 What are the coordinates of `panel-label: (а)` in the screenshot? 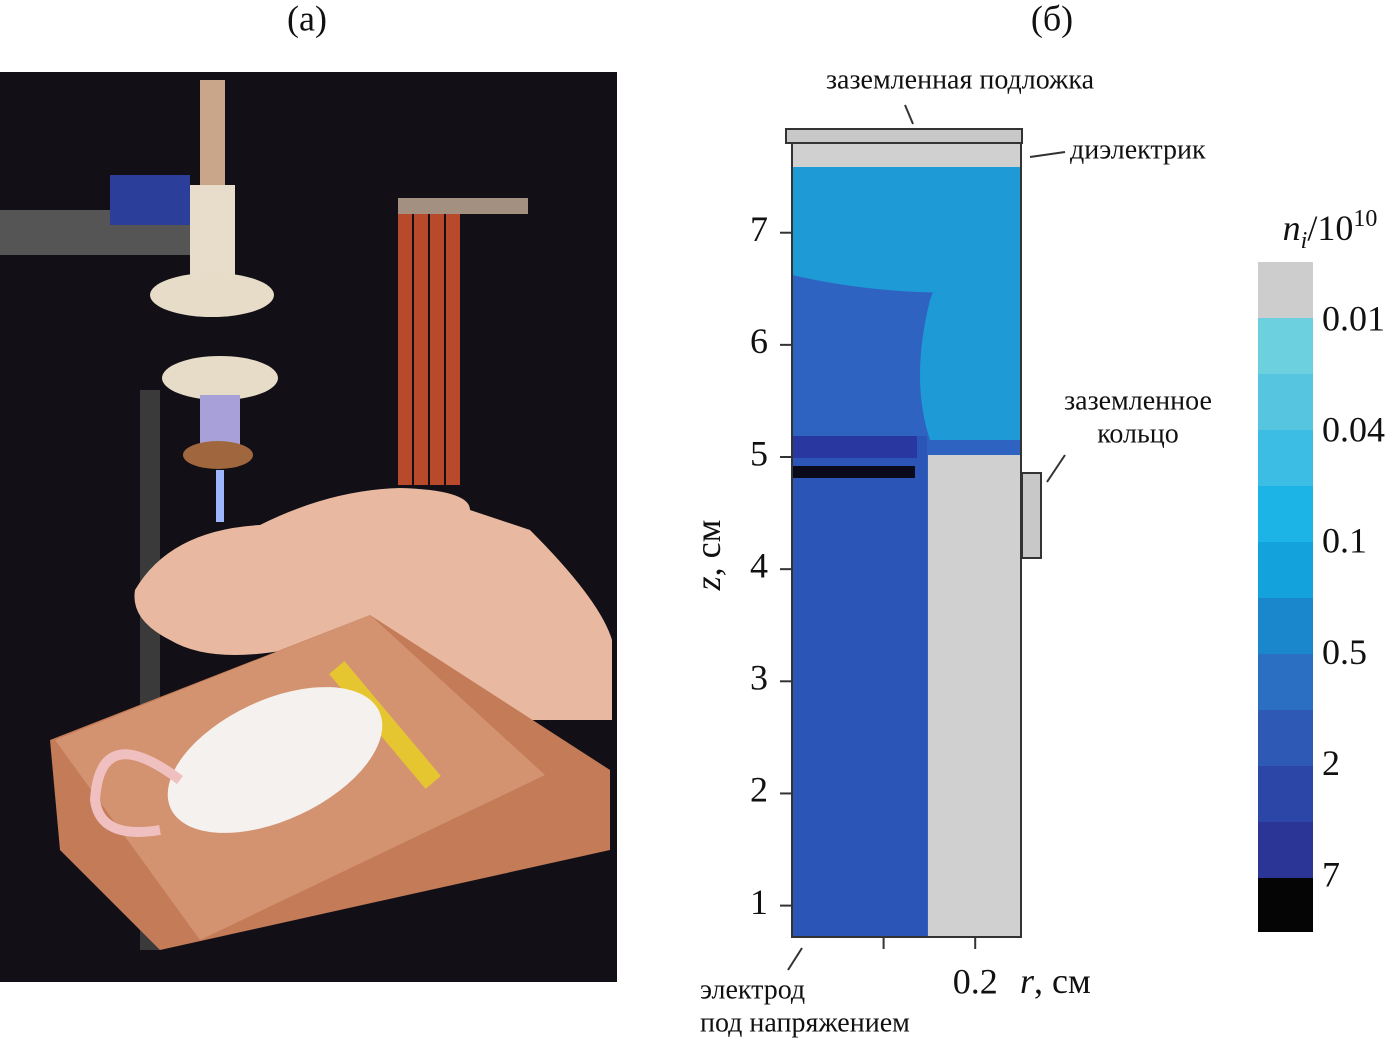 It's located at (307, 19).